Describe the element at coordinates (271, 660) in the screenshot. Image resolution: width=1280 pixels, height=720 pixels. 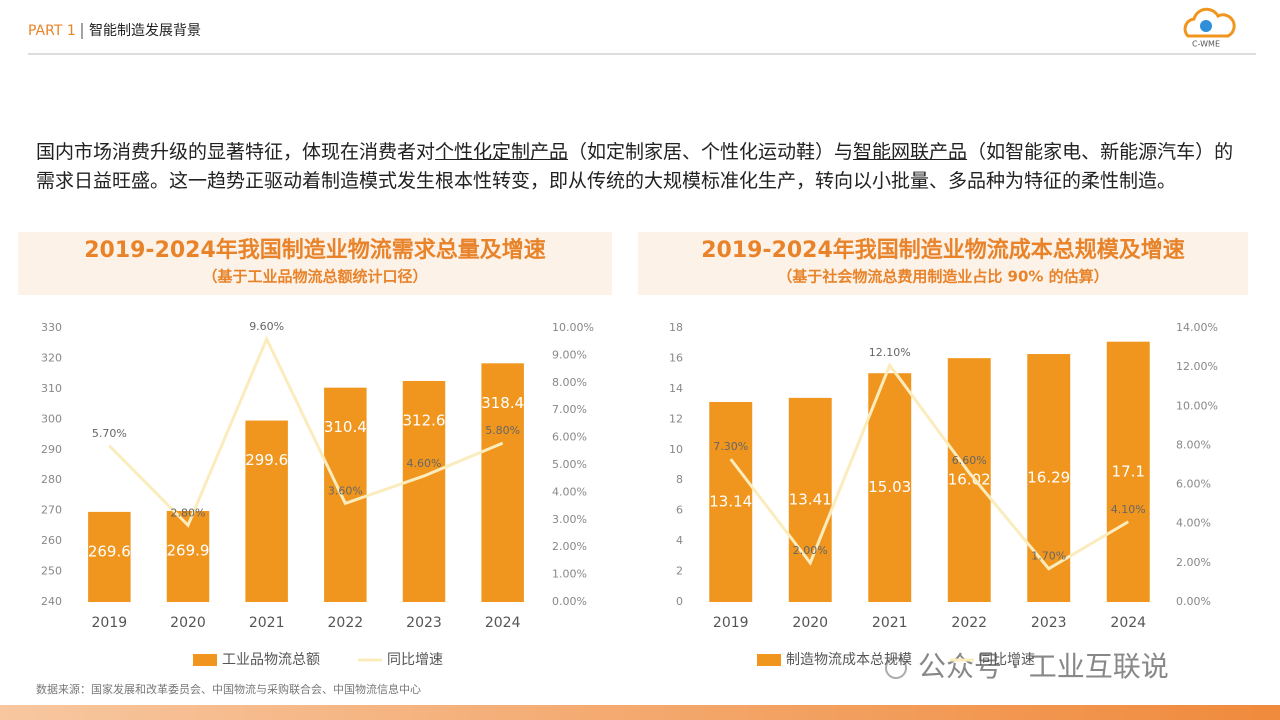
I see `legend-label: 工业品物流总额` at that location.